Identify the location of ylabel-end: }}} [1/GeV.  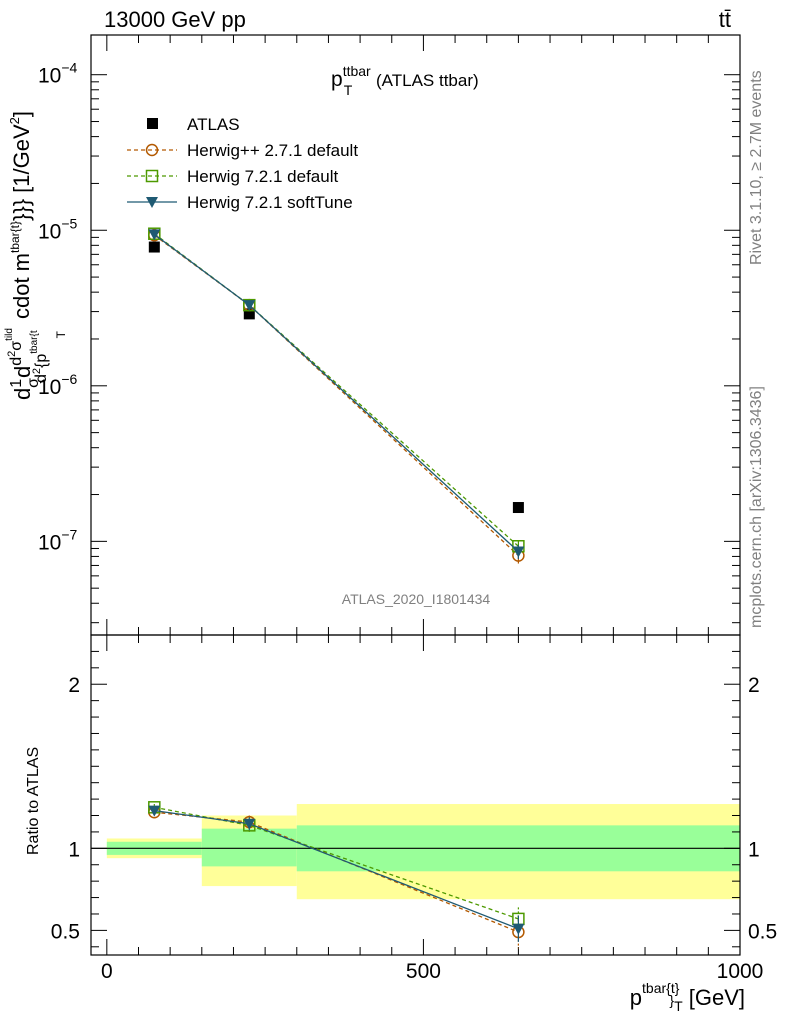
(21, 172).